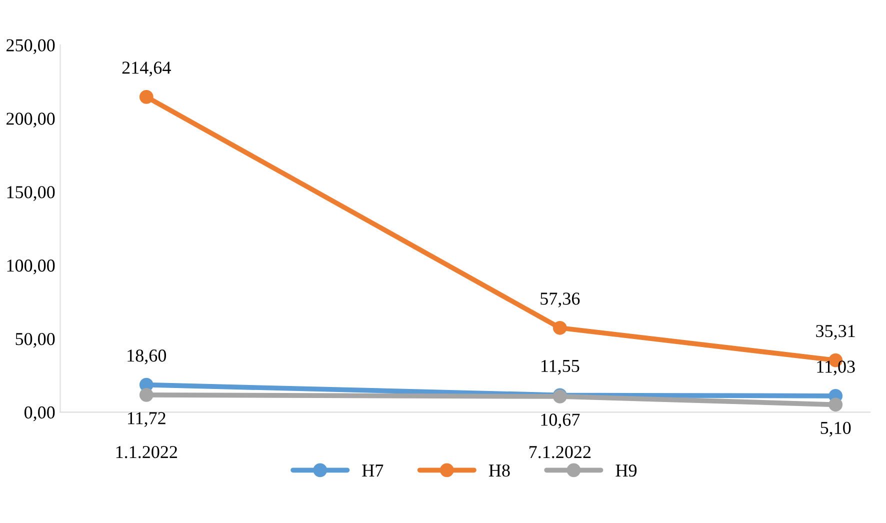  I want to click on data-label: 11,03, so click(836, 368).